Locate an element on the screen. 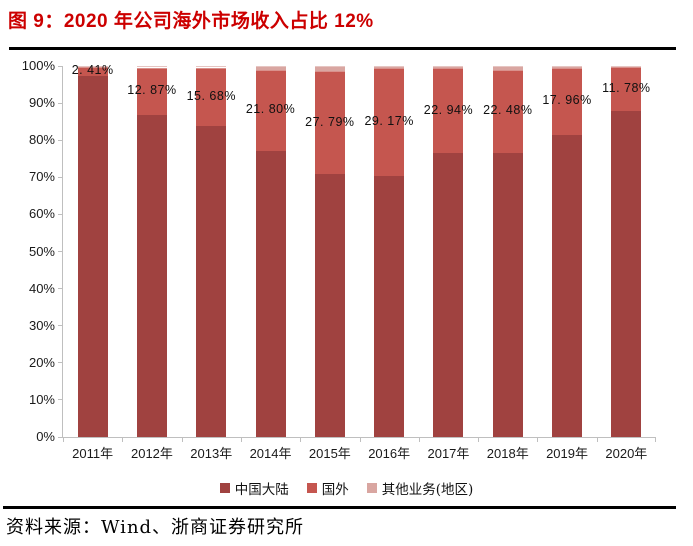  bar-data-label: 21. 80% is located at coordinates (270, 109).